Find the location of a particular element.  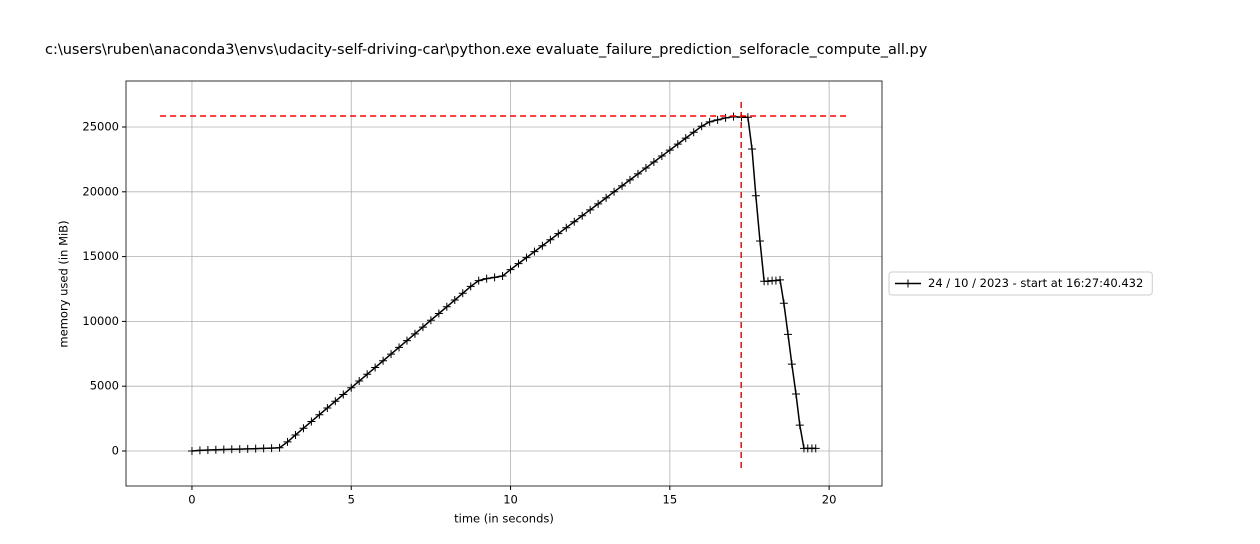

x-tick-label: 5 is located at coordinates (351, 500).